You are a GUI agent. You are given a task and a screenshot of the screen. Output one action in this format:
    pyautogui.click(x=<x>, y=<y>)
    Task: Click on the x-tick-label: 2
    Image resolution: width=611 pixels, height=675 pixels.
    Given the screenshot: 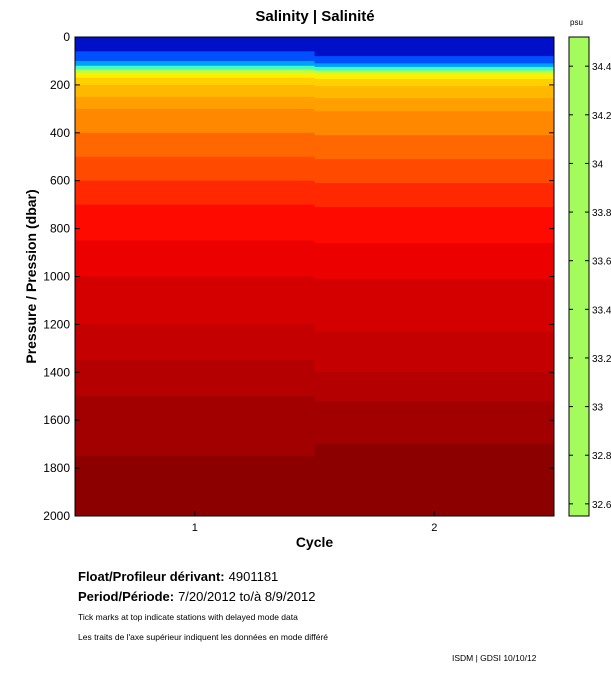 What is the action you would take?
    pyautogui.click(x=434, y=528)
    